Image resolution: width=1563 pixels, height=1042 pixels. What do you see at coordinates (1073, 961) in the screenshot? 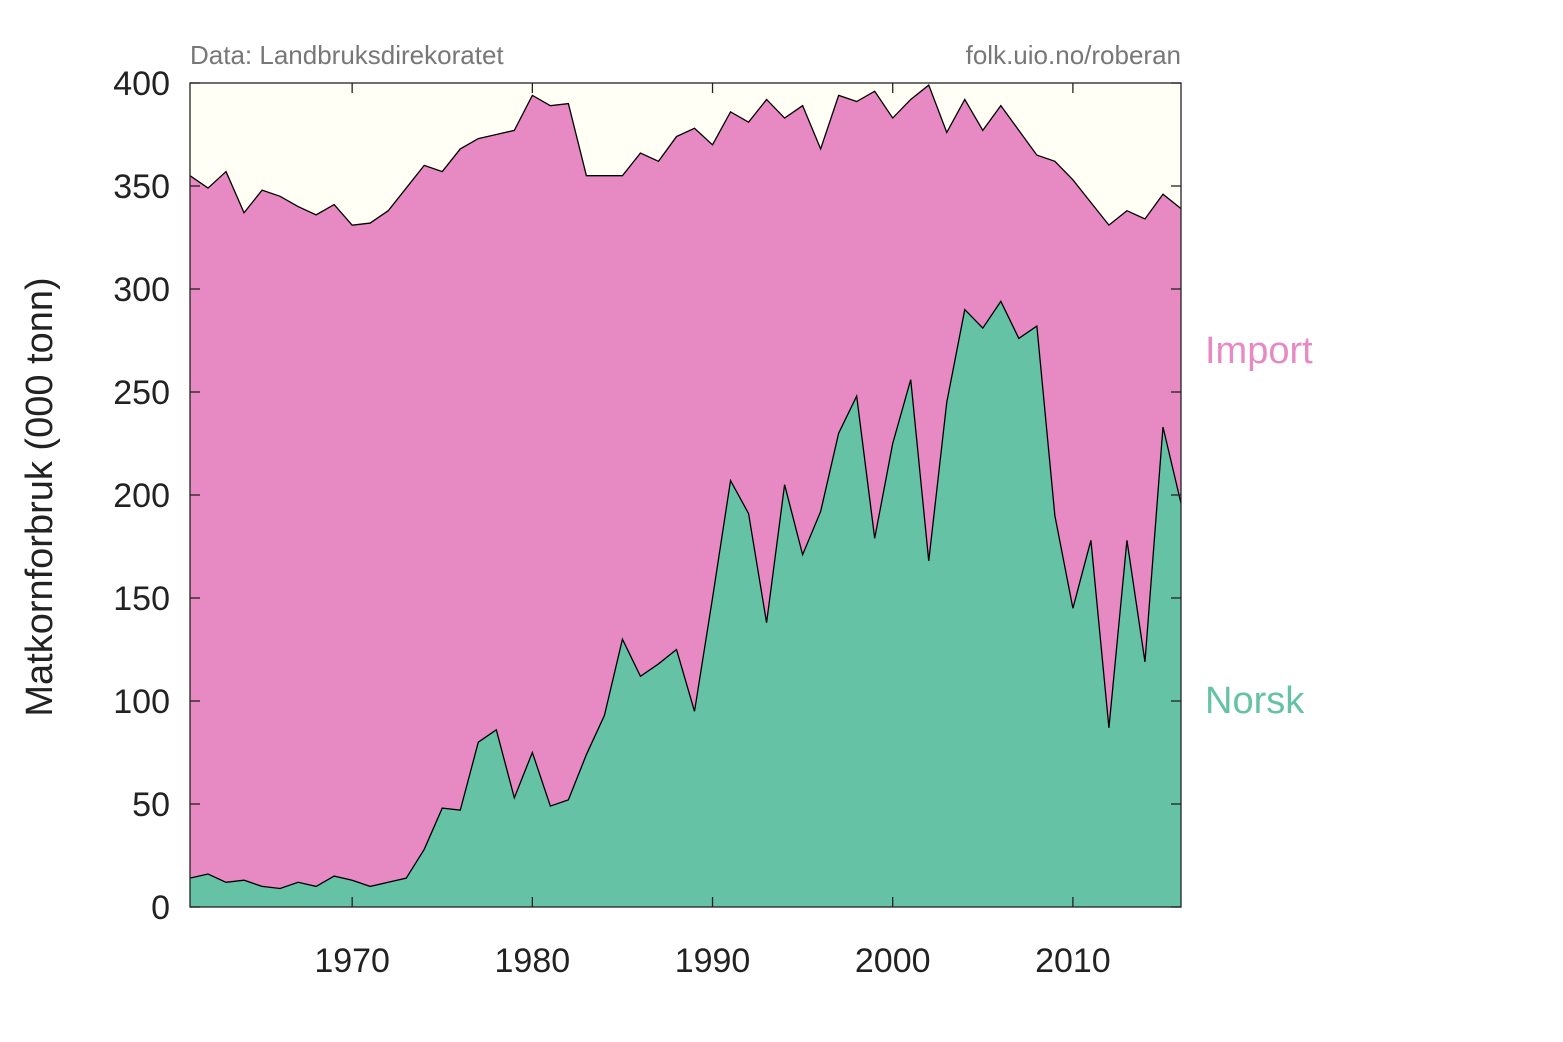
I see `x-tick-label: 2010` at bounding box center [1073, 961].